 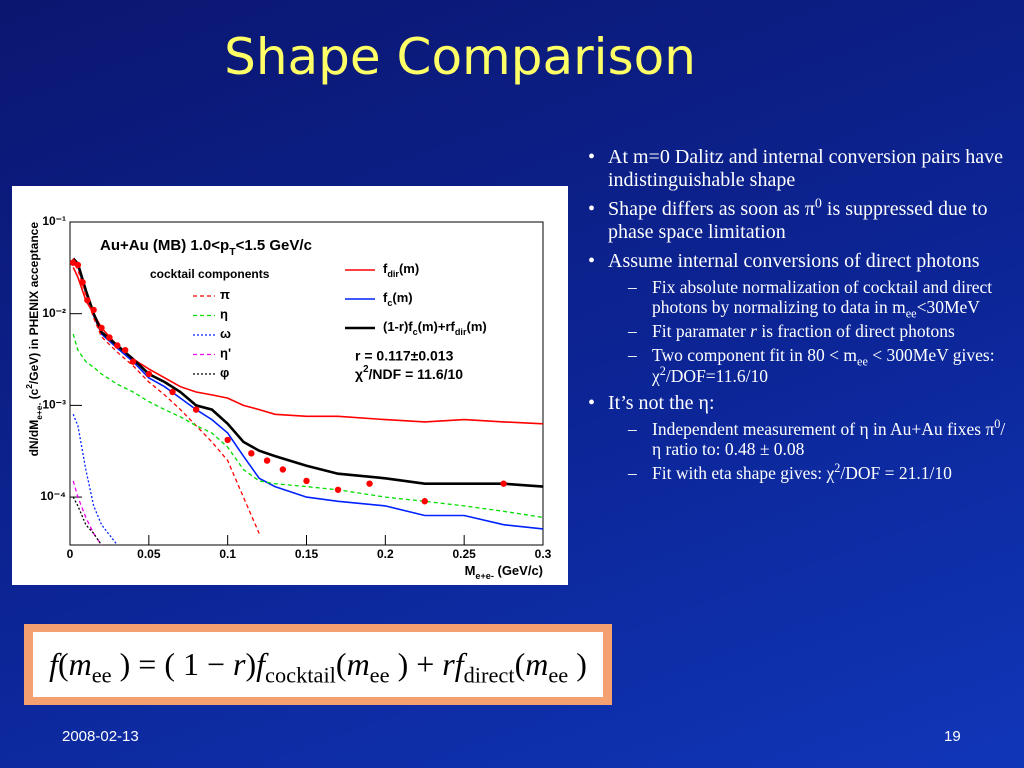 I want to click on legend-title: cocktail components, so click(x=210, y=274).